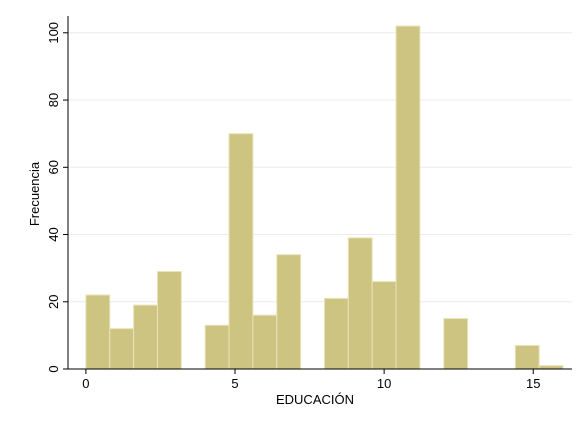  I want to click on y-tick-label: 40, so click(53, 234).